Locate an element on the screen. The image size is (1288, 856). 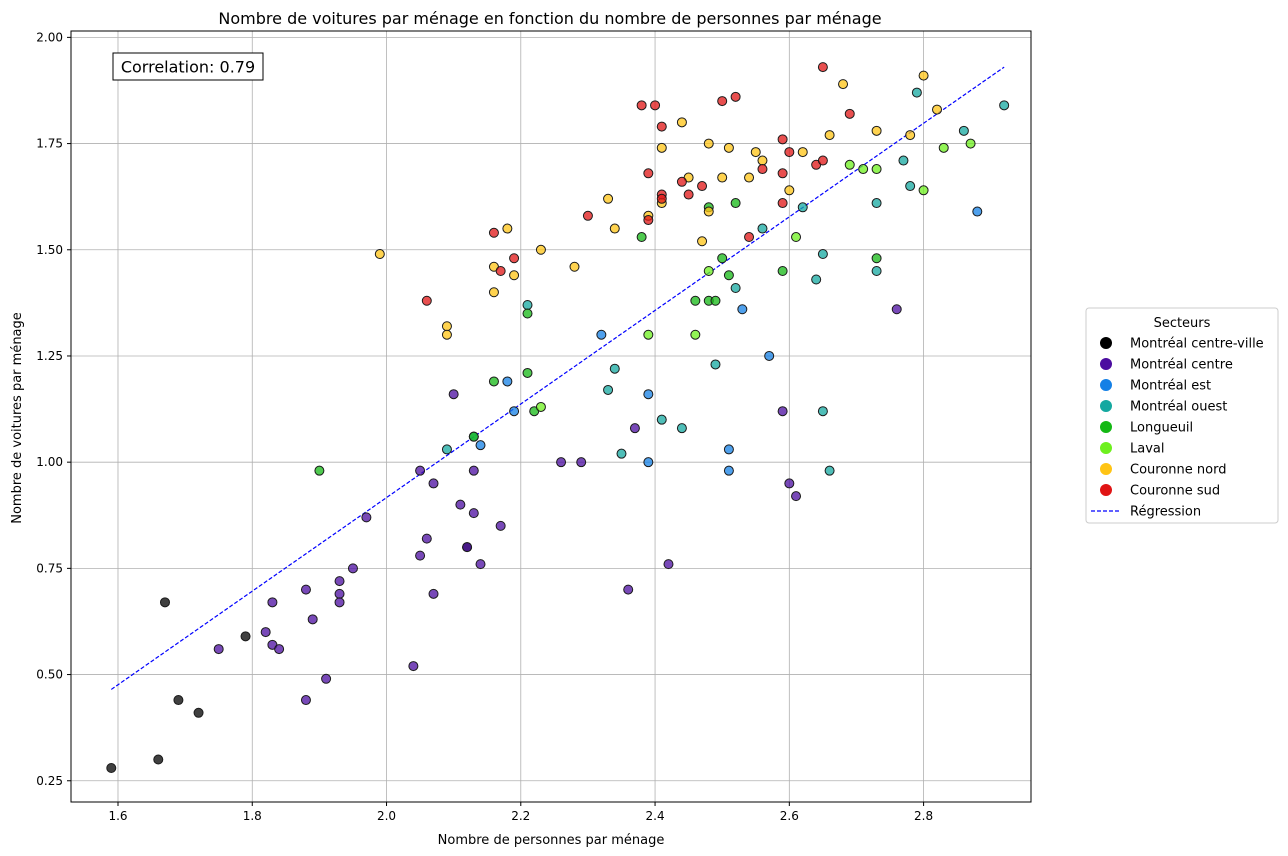
y-axis-ticks: 0.25 0.50 0.75 1.00 1.25 1.50 1.75 2.00 is located at coordinates (53, 409).